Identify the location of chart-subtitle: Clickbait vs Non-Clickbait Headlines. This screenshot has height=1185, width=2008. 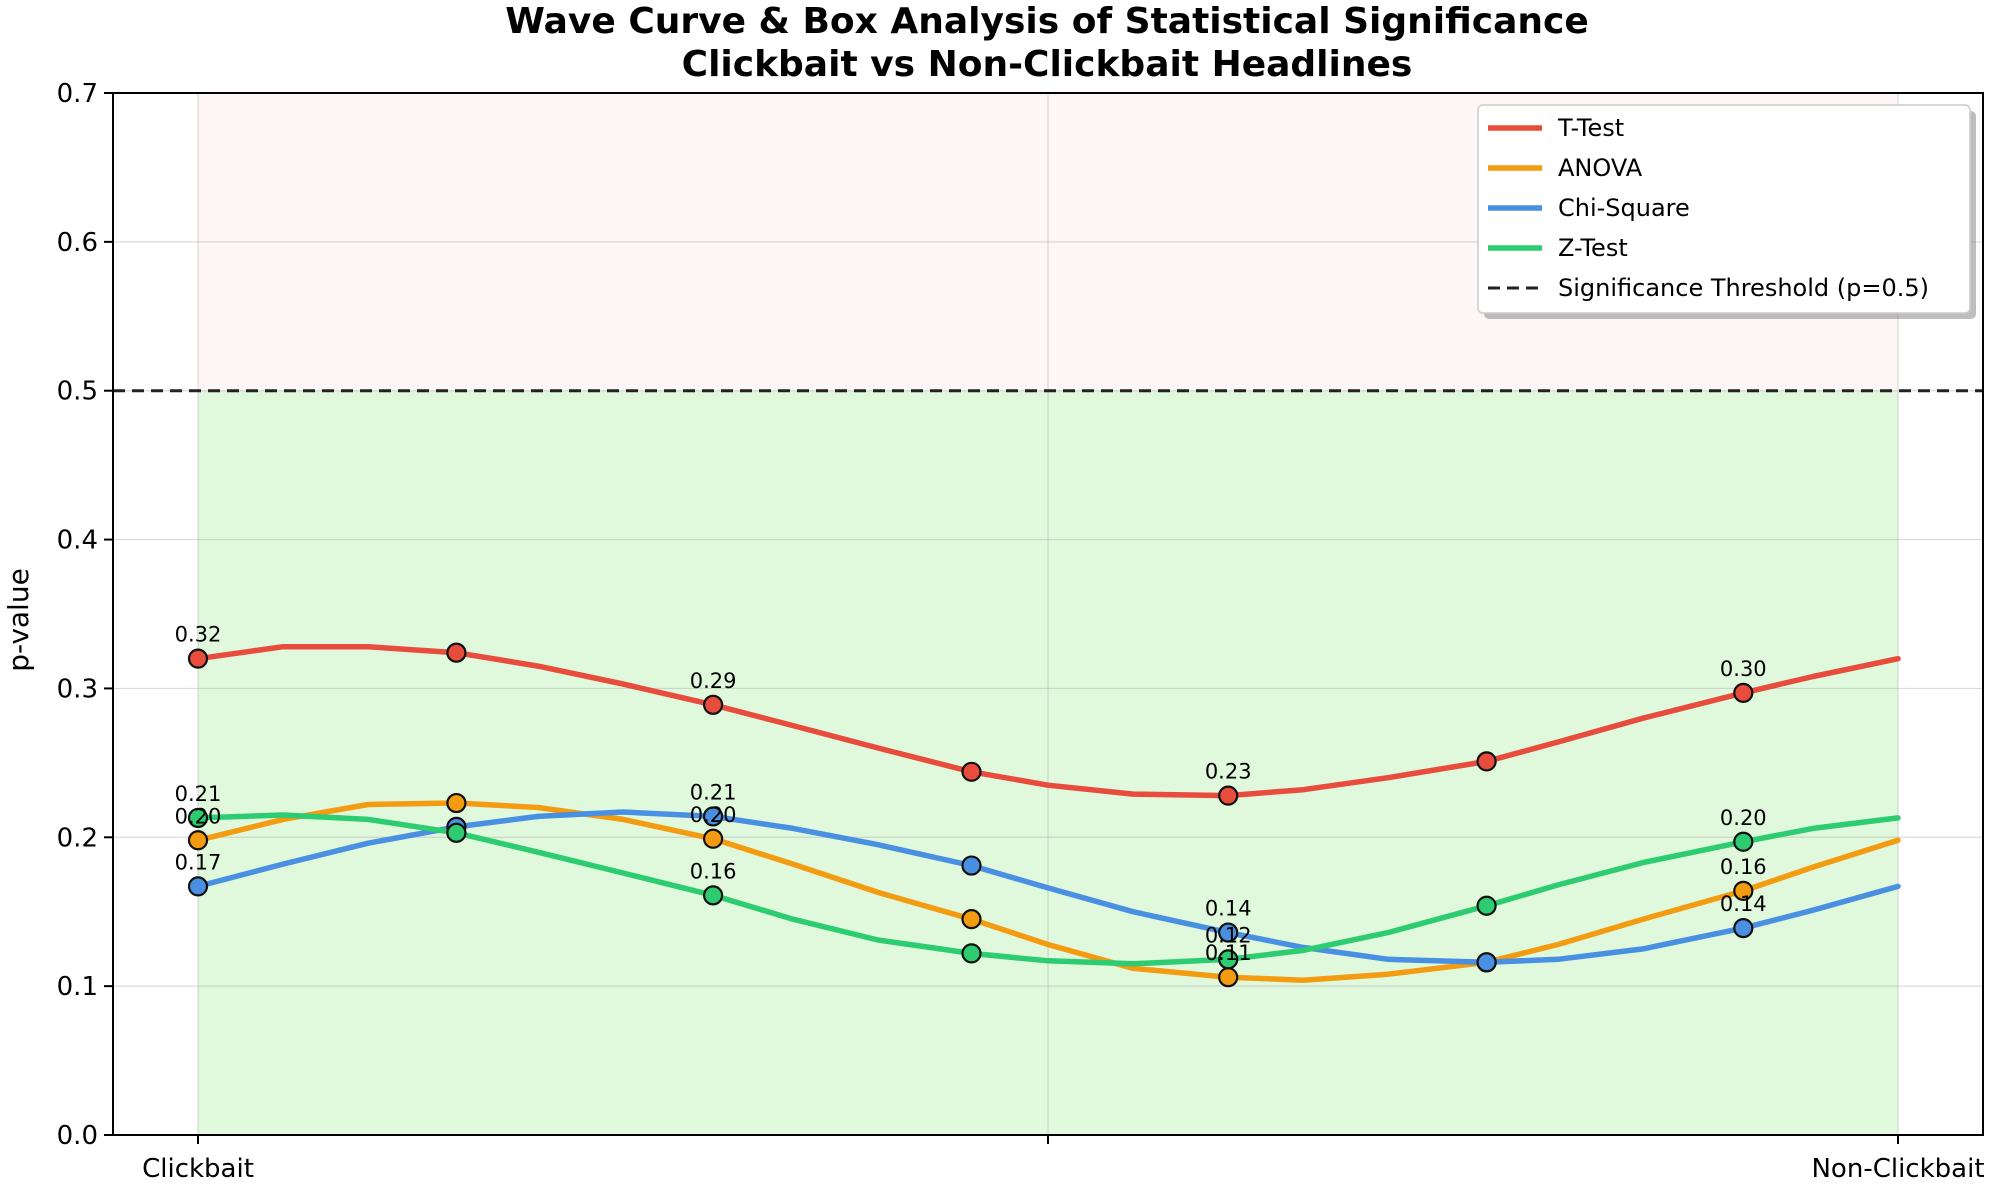
(1047, 64).